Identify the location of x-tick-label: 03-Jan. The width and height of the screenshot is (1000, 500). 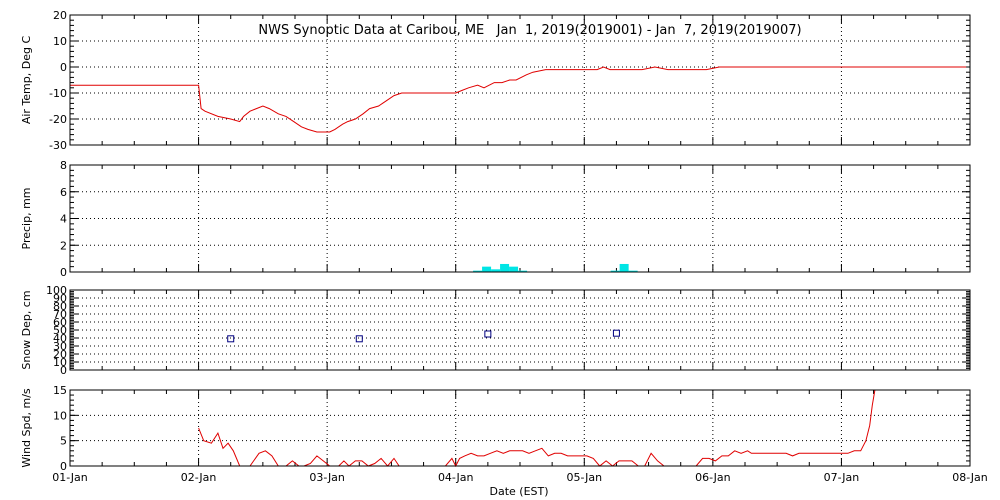
(327, 477).